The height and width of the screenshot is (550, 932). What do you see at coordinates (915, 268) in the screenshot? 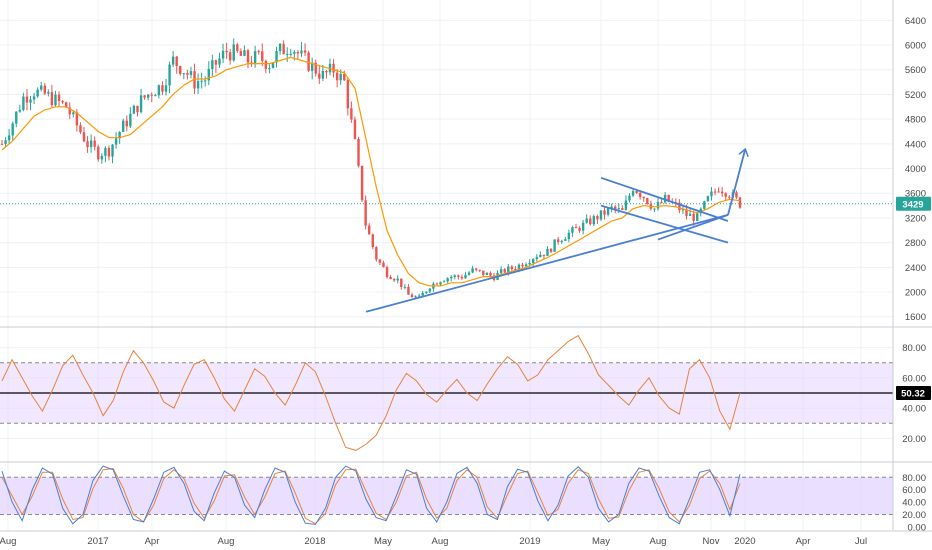
I see `price-scale-tick-label: 2400` at bounding box center [915, 268].